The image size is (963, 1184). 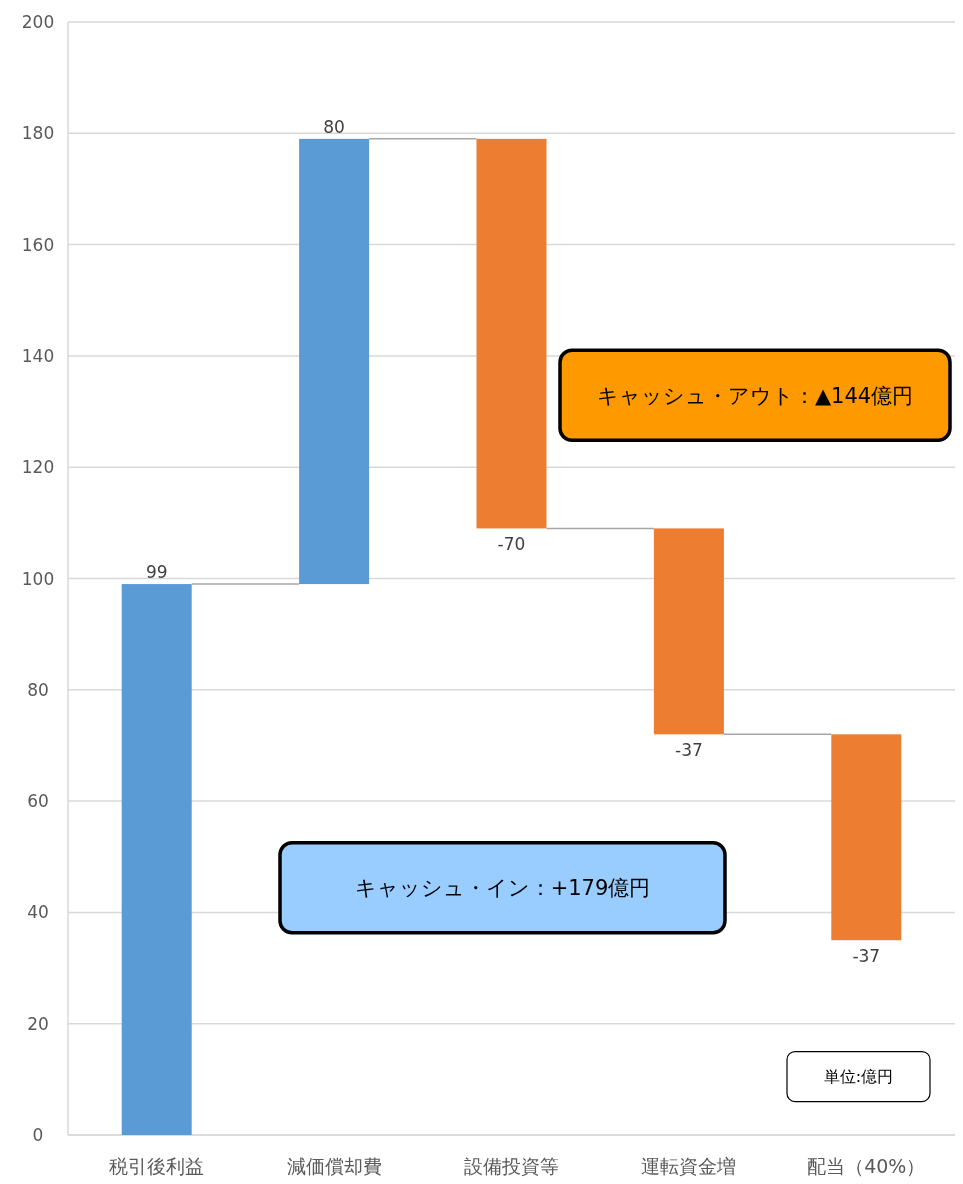 What do you see at coordinates (38, 467) in the screenshot?
I see `y-tick-label: 120` at bounding box center [38, 467].